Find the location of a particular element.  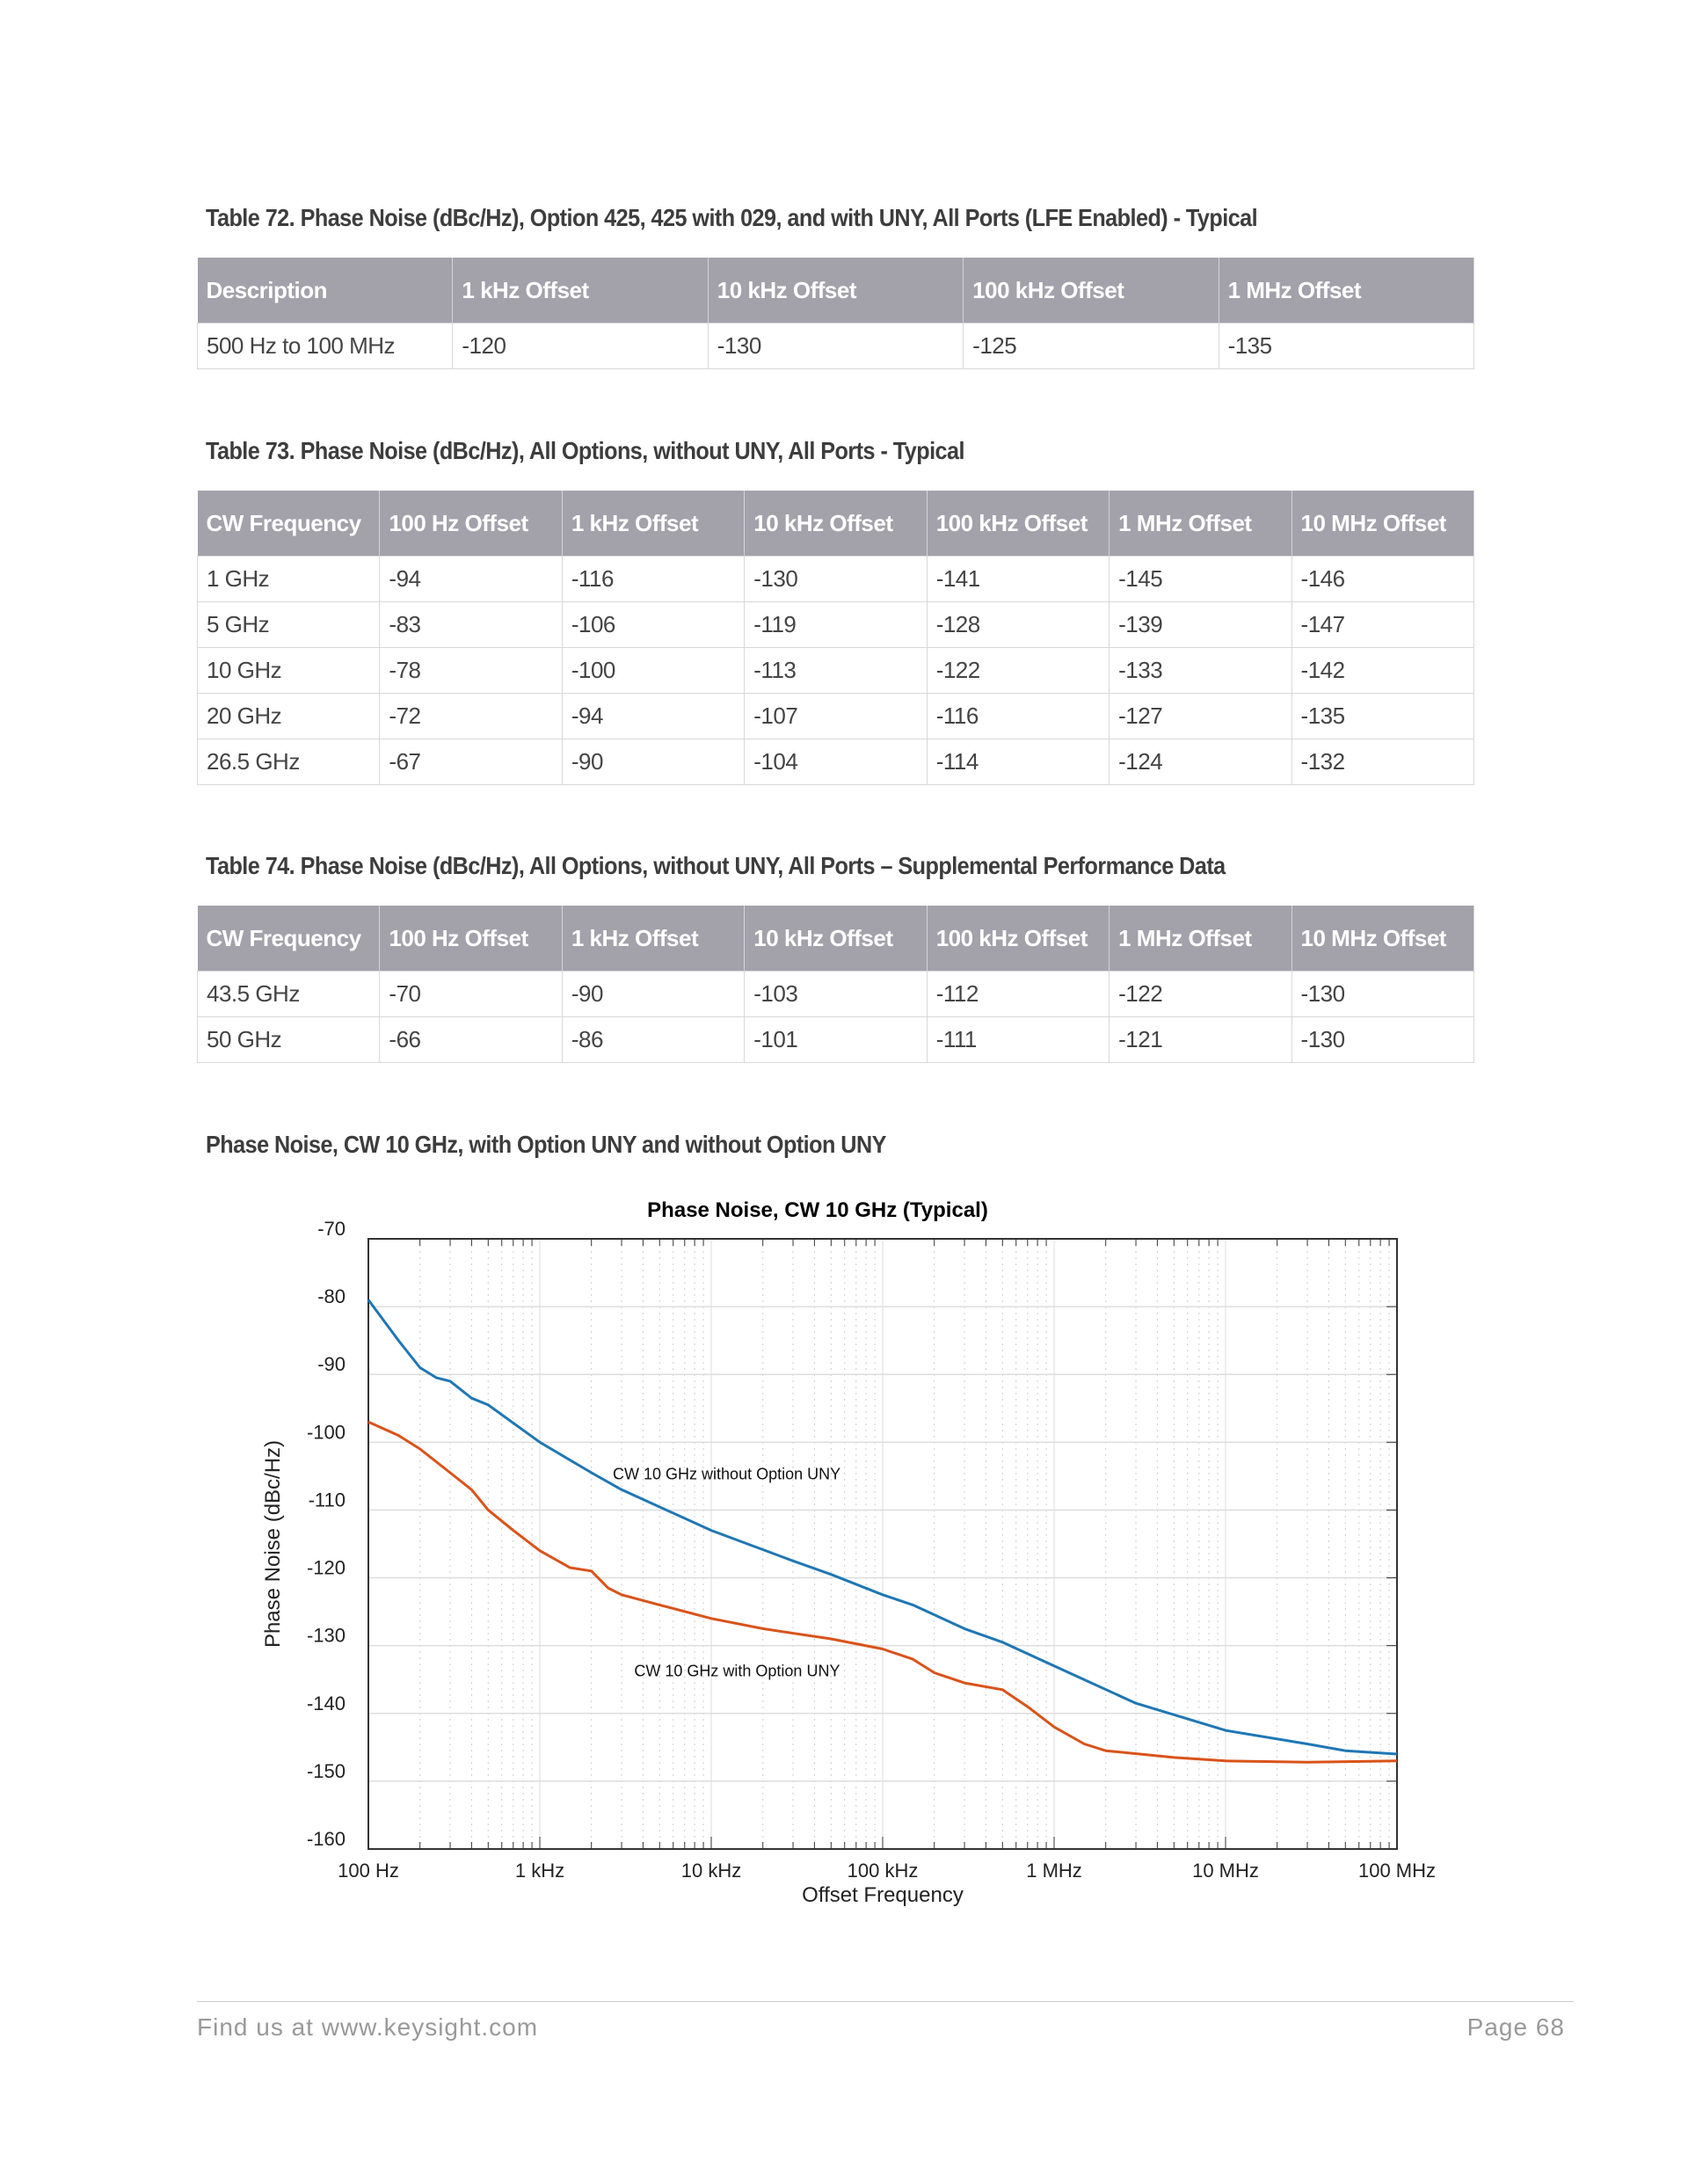

footer-divider is located at coordinates (885, 2002).